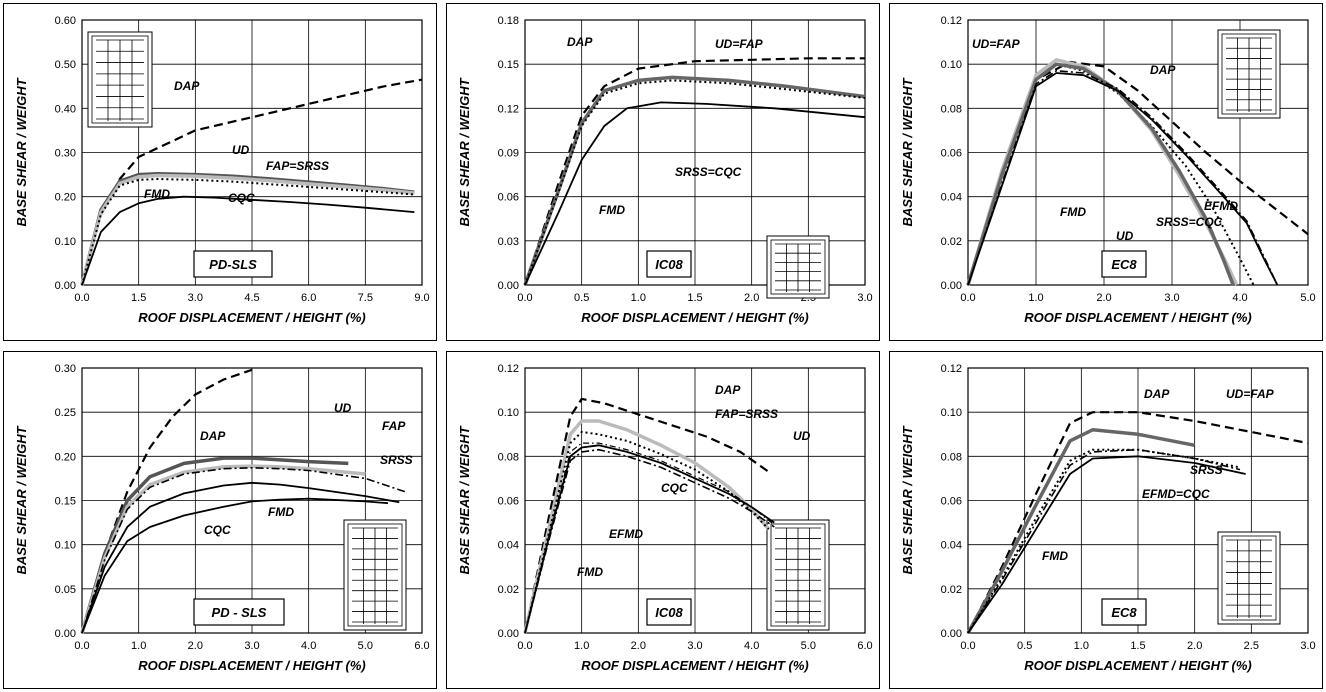  I want to click on y-tick-label: 0.60, so click(65, 21).